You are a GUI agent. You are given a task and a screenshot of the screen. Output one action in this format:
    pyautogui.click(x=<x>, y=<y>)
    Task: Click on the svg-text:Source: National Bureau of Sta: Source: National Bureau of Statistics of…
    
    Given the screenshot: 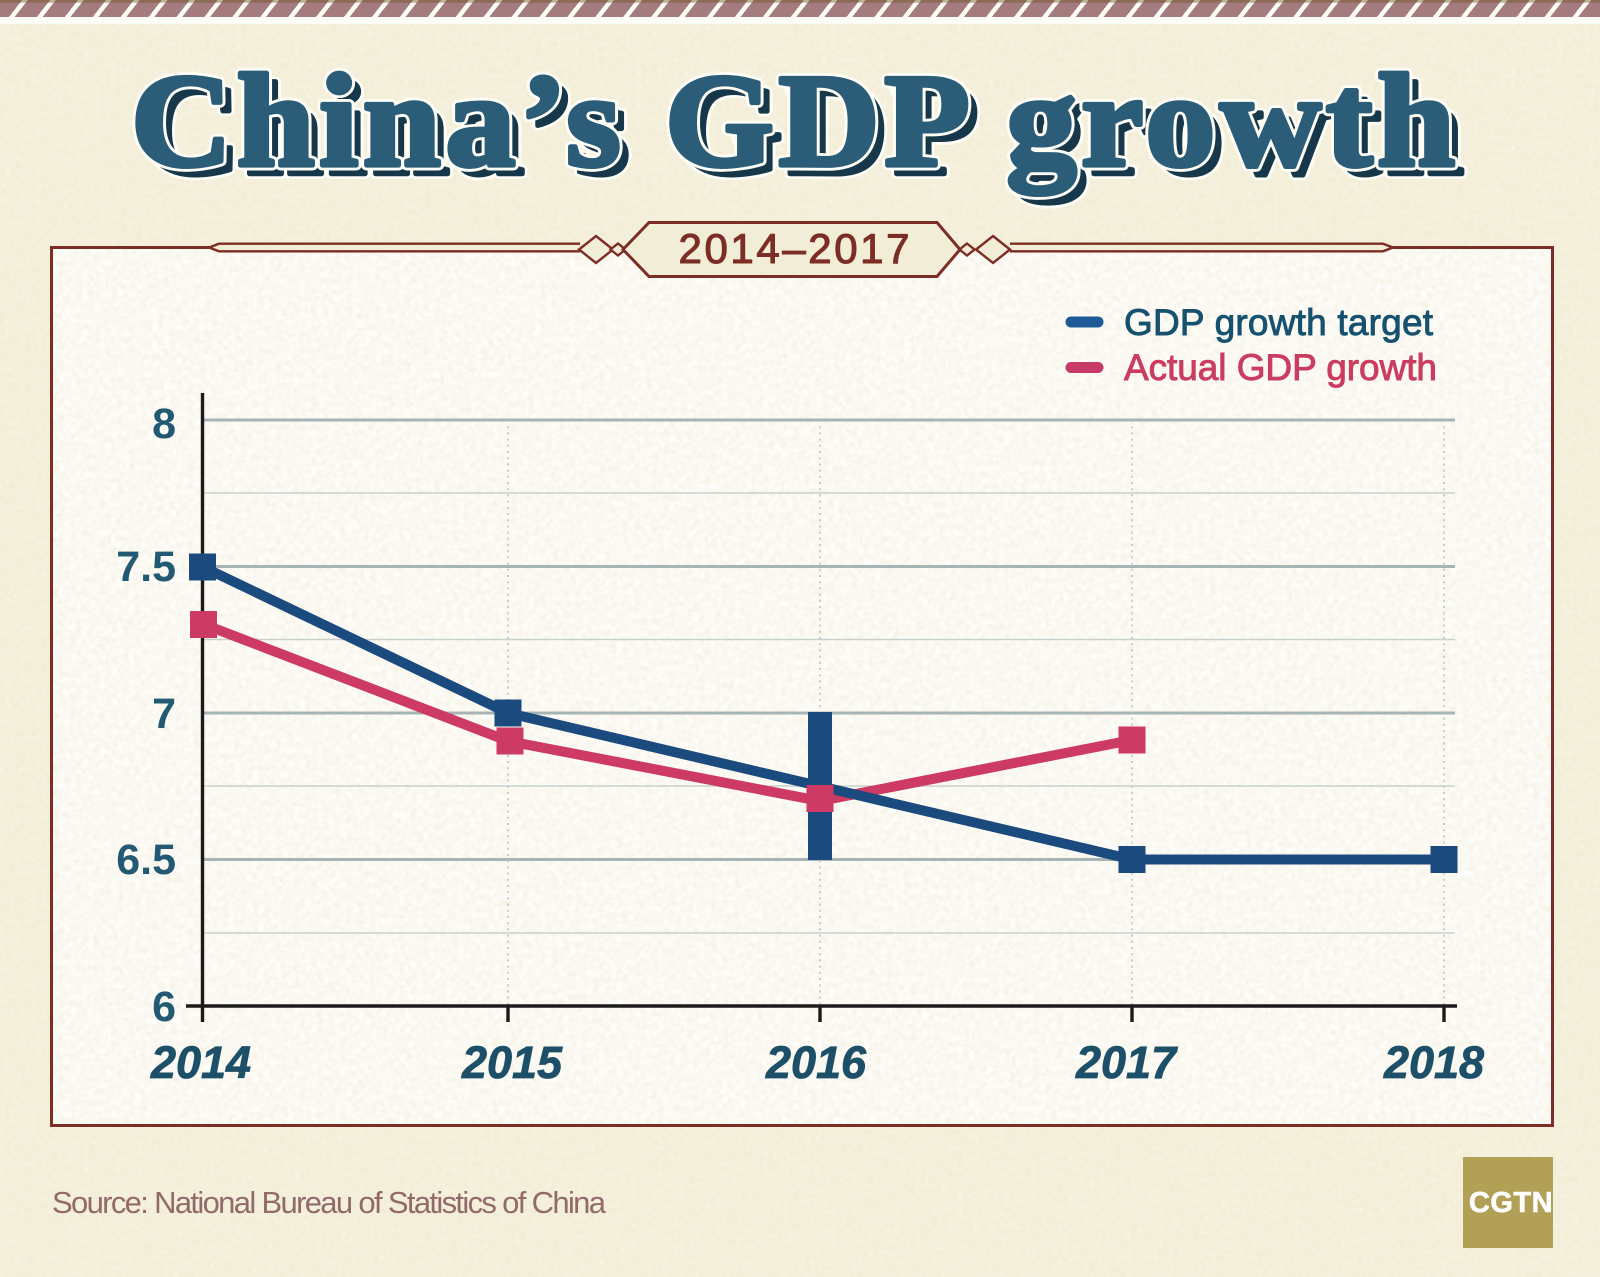 What is the action you would take?
    pyautogui.click(x=329, y=1202)
    